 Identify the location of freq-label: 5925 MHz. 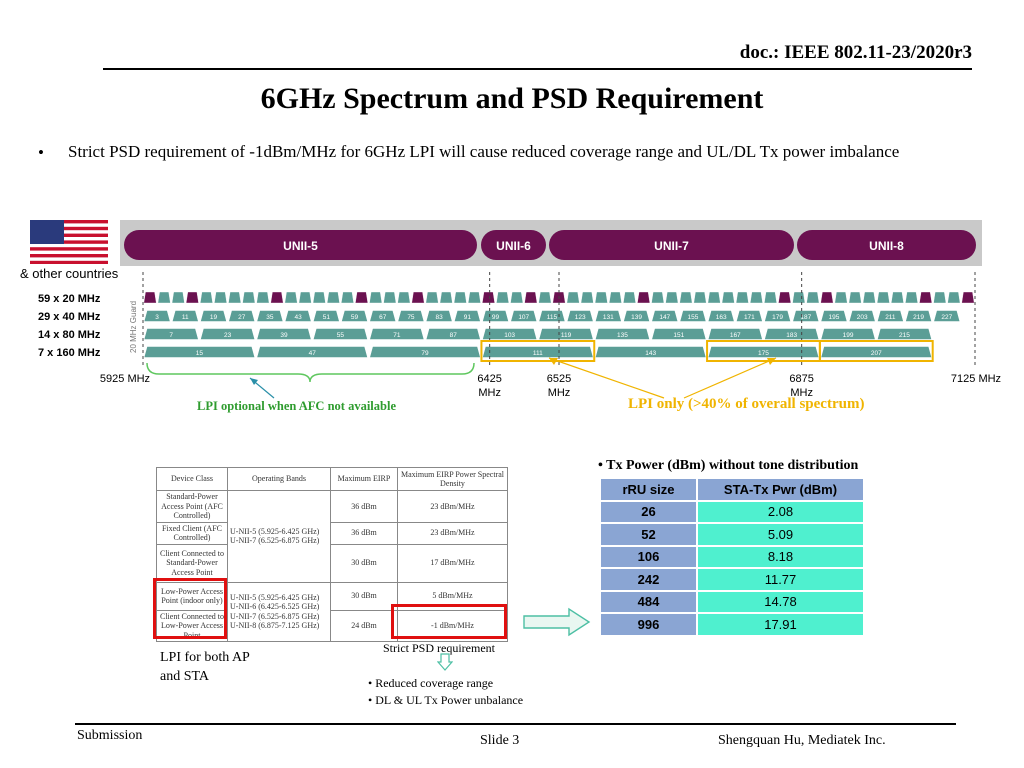
(125, 379).